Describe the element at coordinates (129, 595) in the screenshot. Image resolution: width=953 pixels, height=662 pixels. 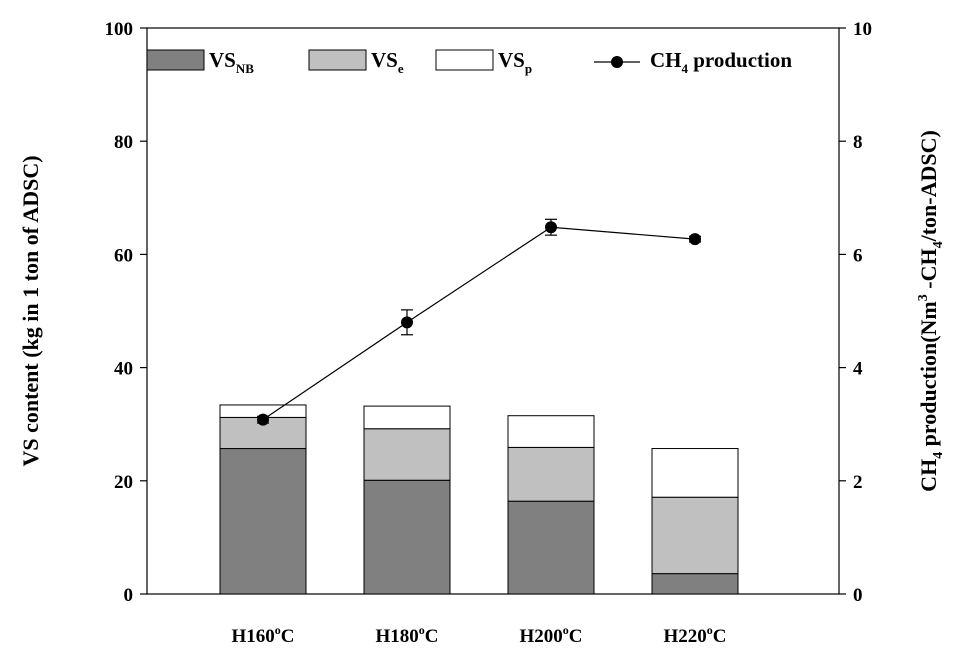
I see `left-tick-label: 0` at that location.